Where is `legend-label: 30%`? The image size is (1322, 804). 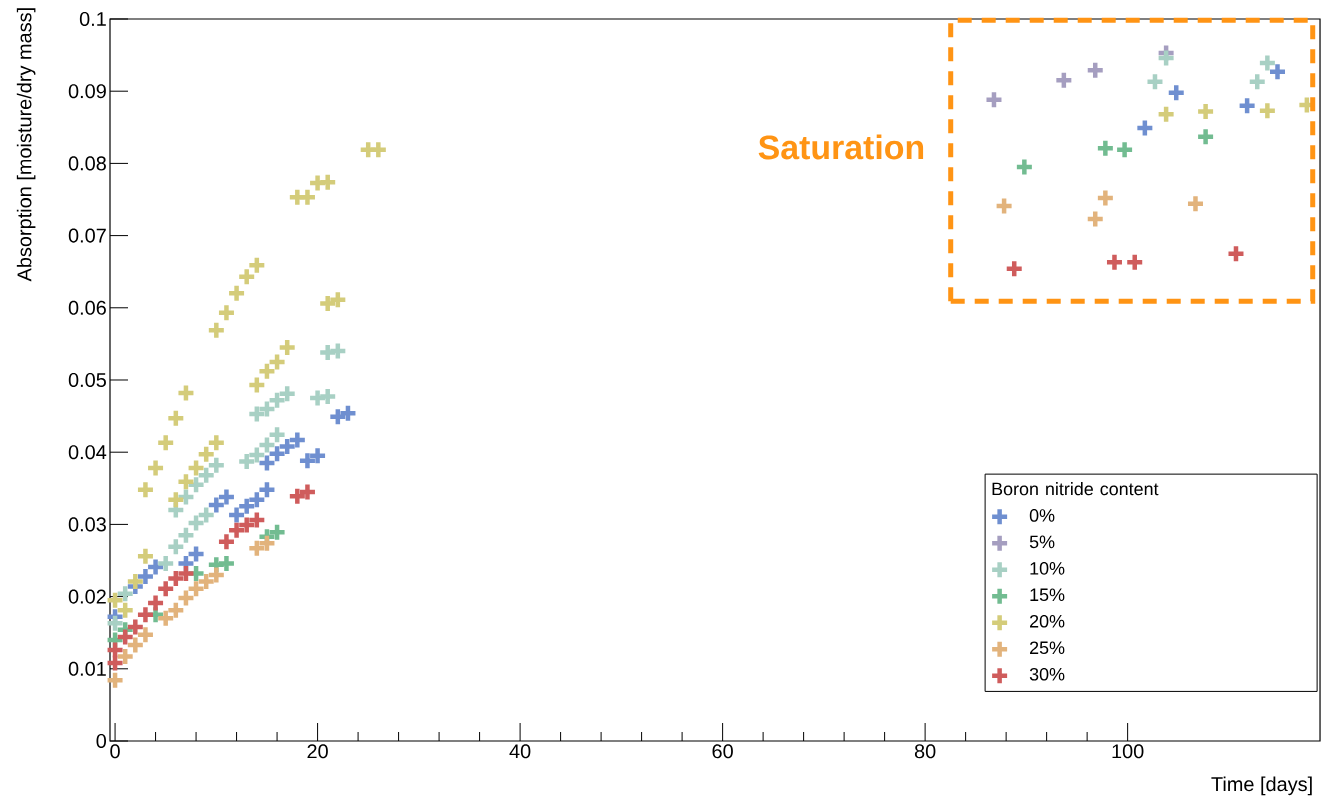 legend-label: 30% is located at coordinates (1047, 674).